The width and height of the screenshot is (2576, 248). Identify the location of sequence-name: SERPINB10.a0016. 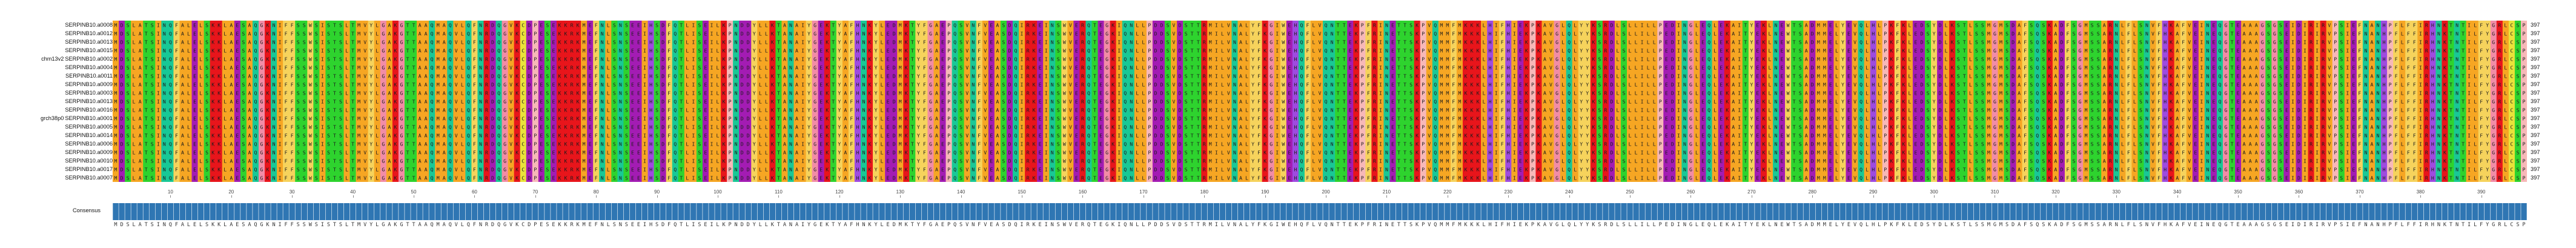
(89, 110).